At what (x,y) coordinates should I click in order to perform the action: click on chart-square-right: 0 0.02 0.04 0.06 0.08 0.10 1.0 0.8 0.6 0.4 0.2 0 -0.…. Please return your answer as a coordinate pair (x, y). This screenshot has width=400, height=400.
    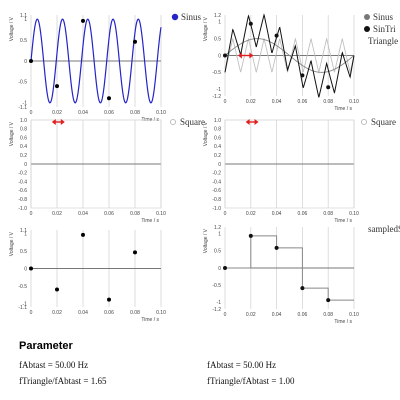
    Looking at the image, I should click on (299, 170).